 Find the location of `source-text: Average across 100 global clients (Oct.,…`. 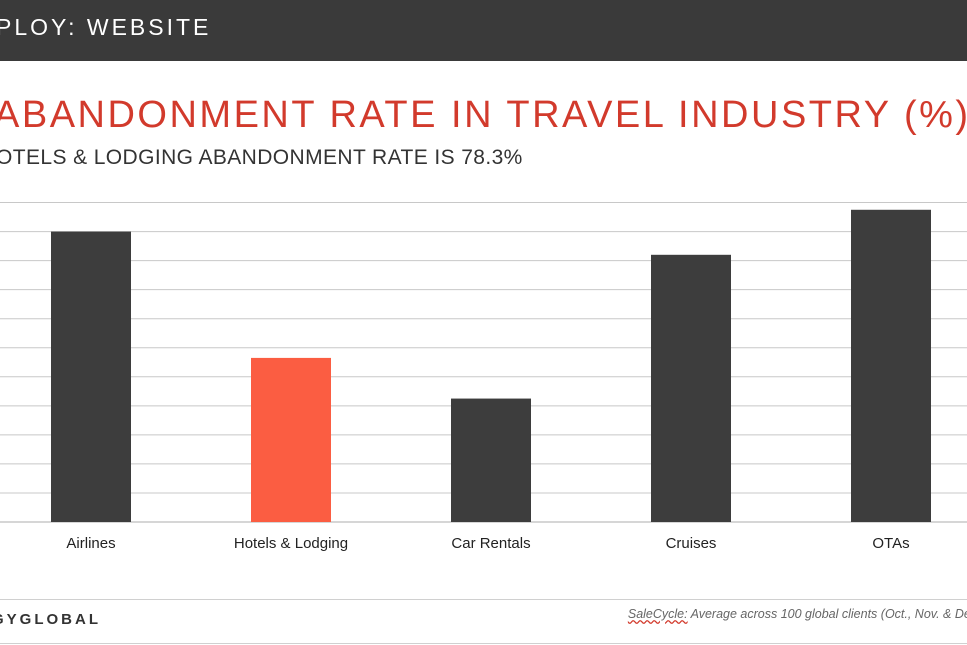

source-text: Average across 100 global clients (Oct.,… is located at coordinates (827, 614).